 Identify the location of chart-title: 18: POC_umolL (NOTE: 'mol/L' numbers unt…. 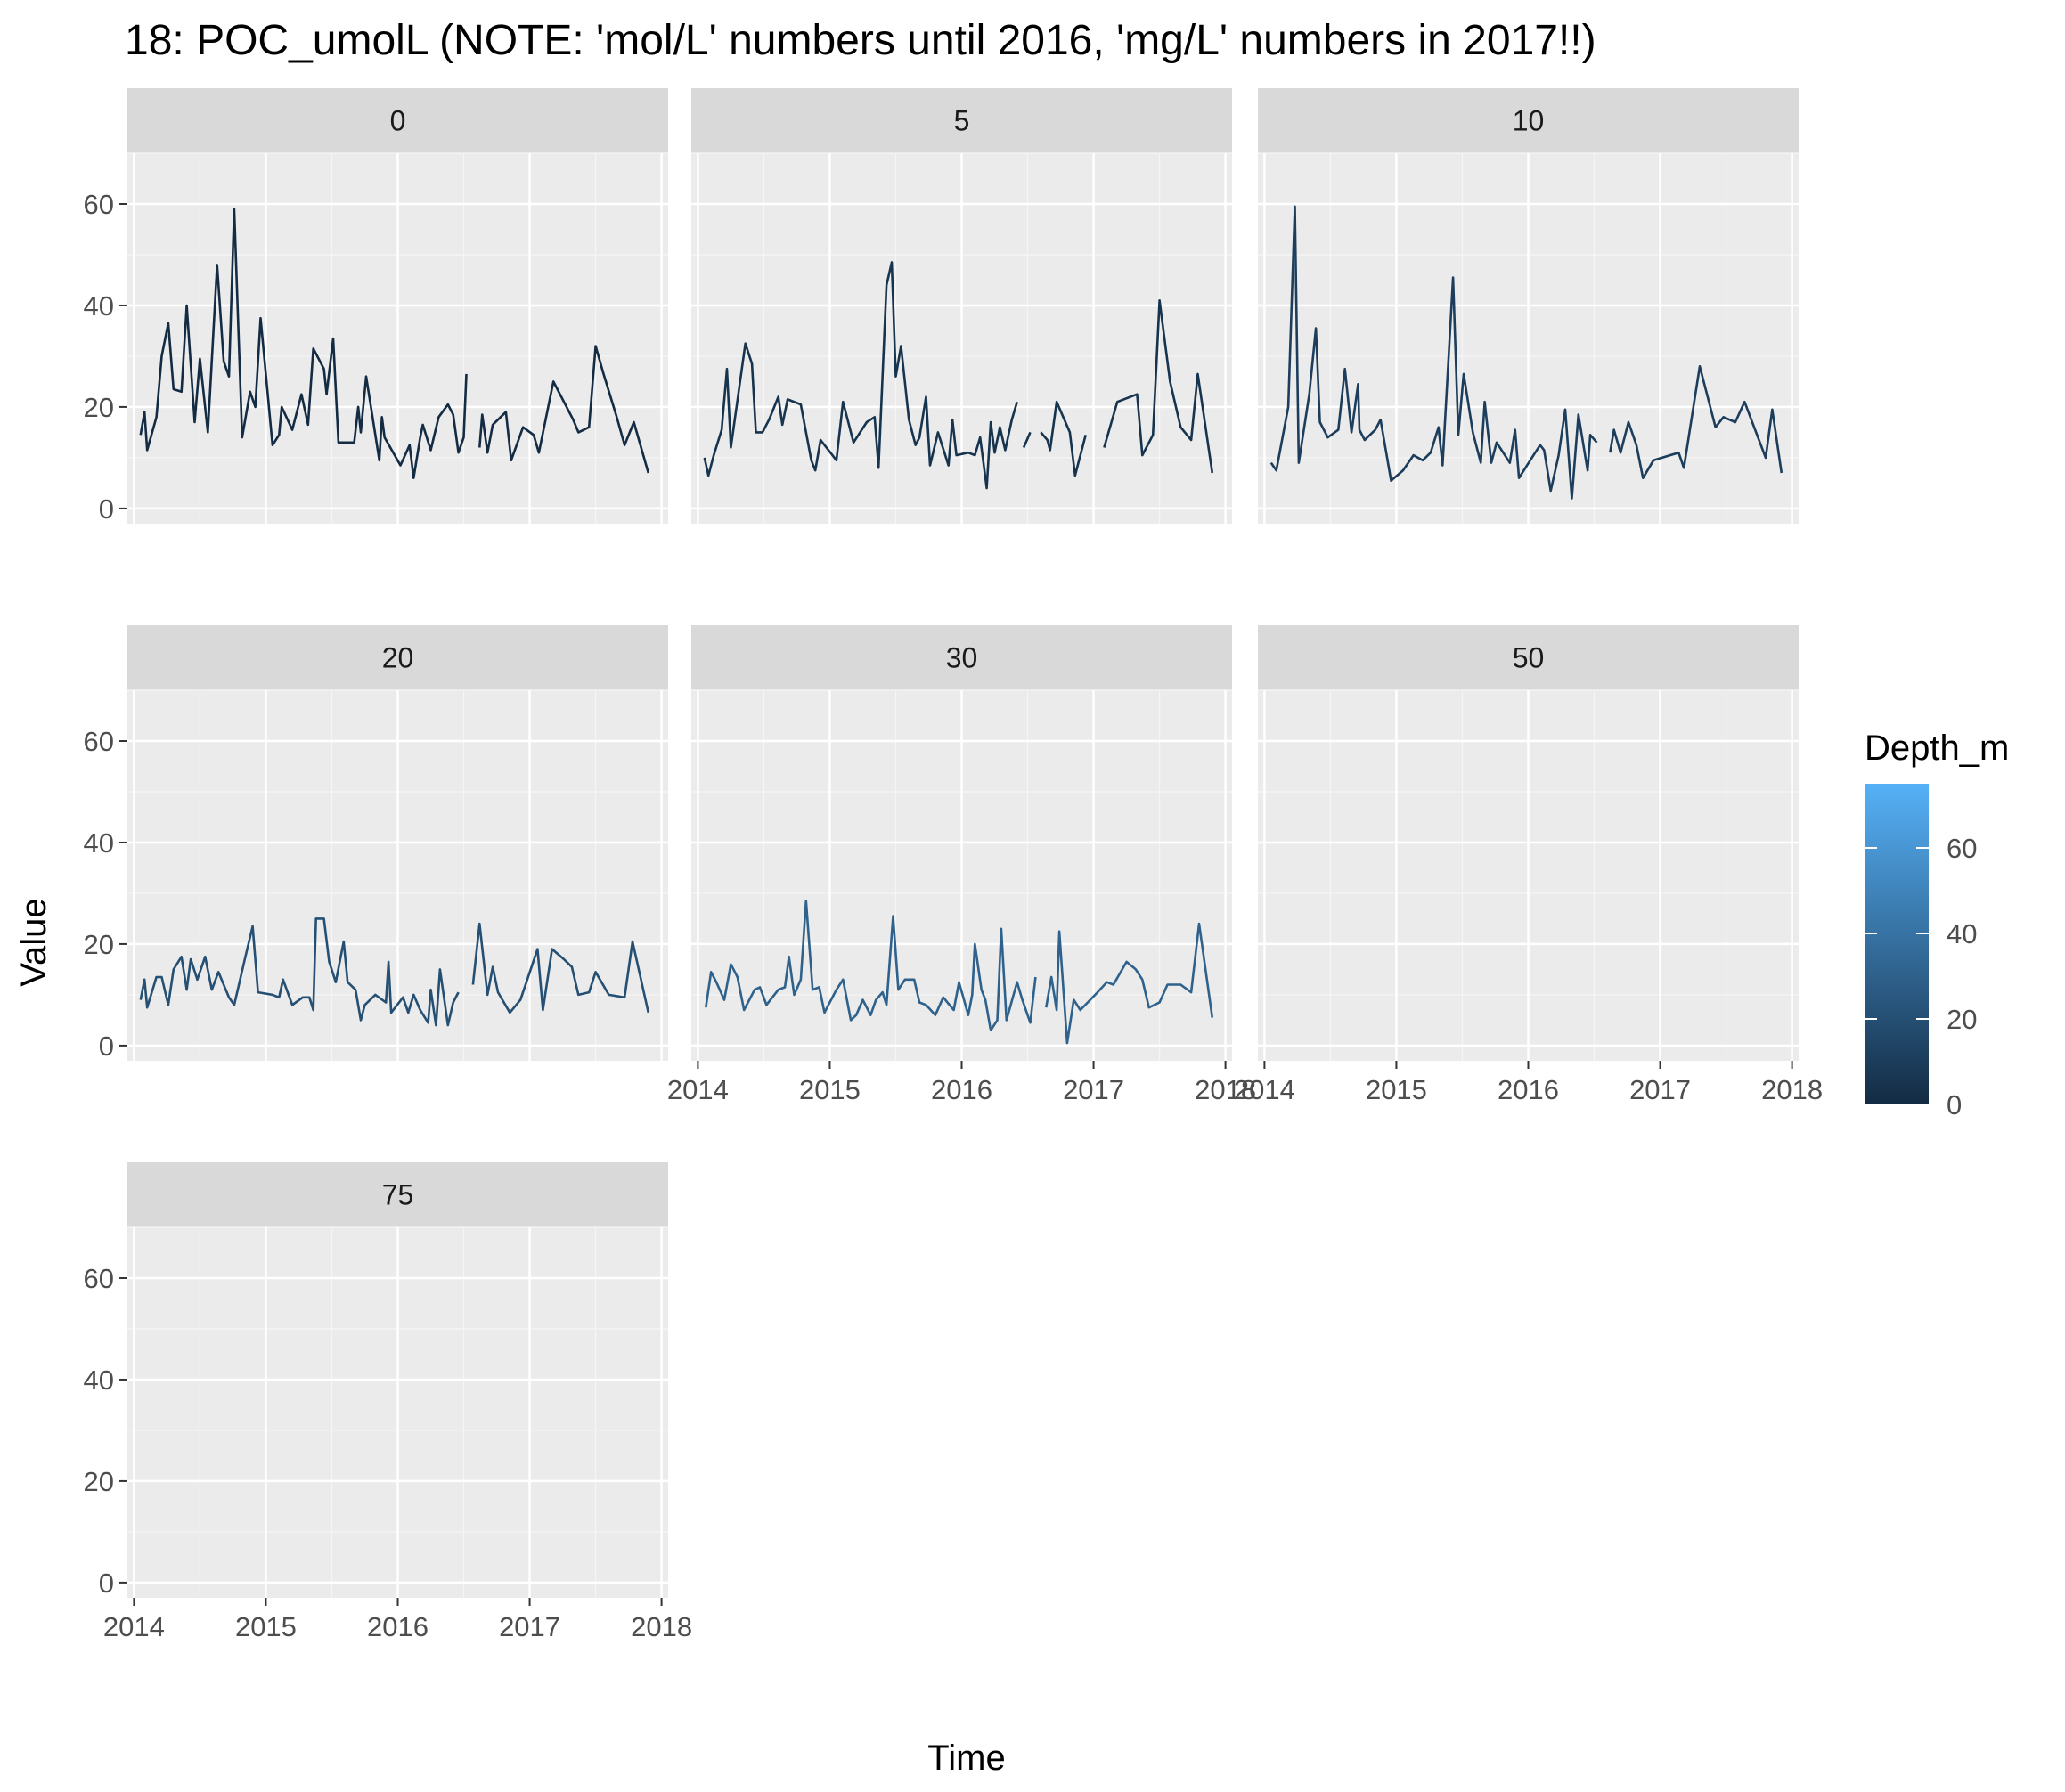
(860, 40).